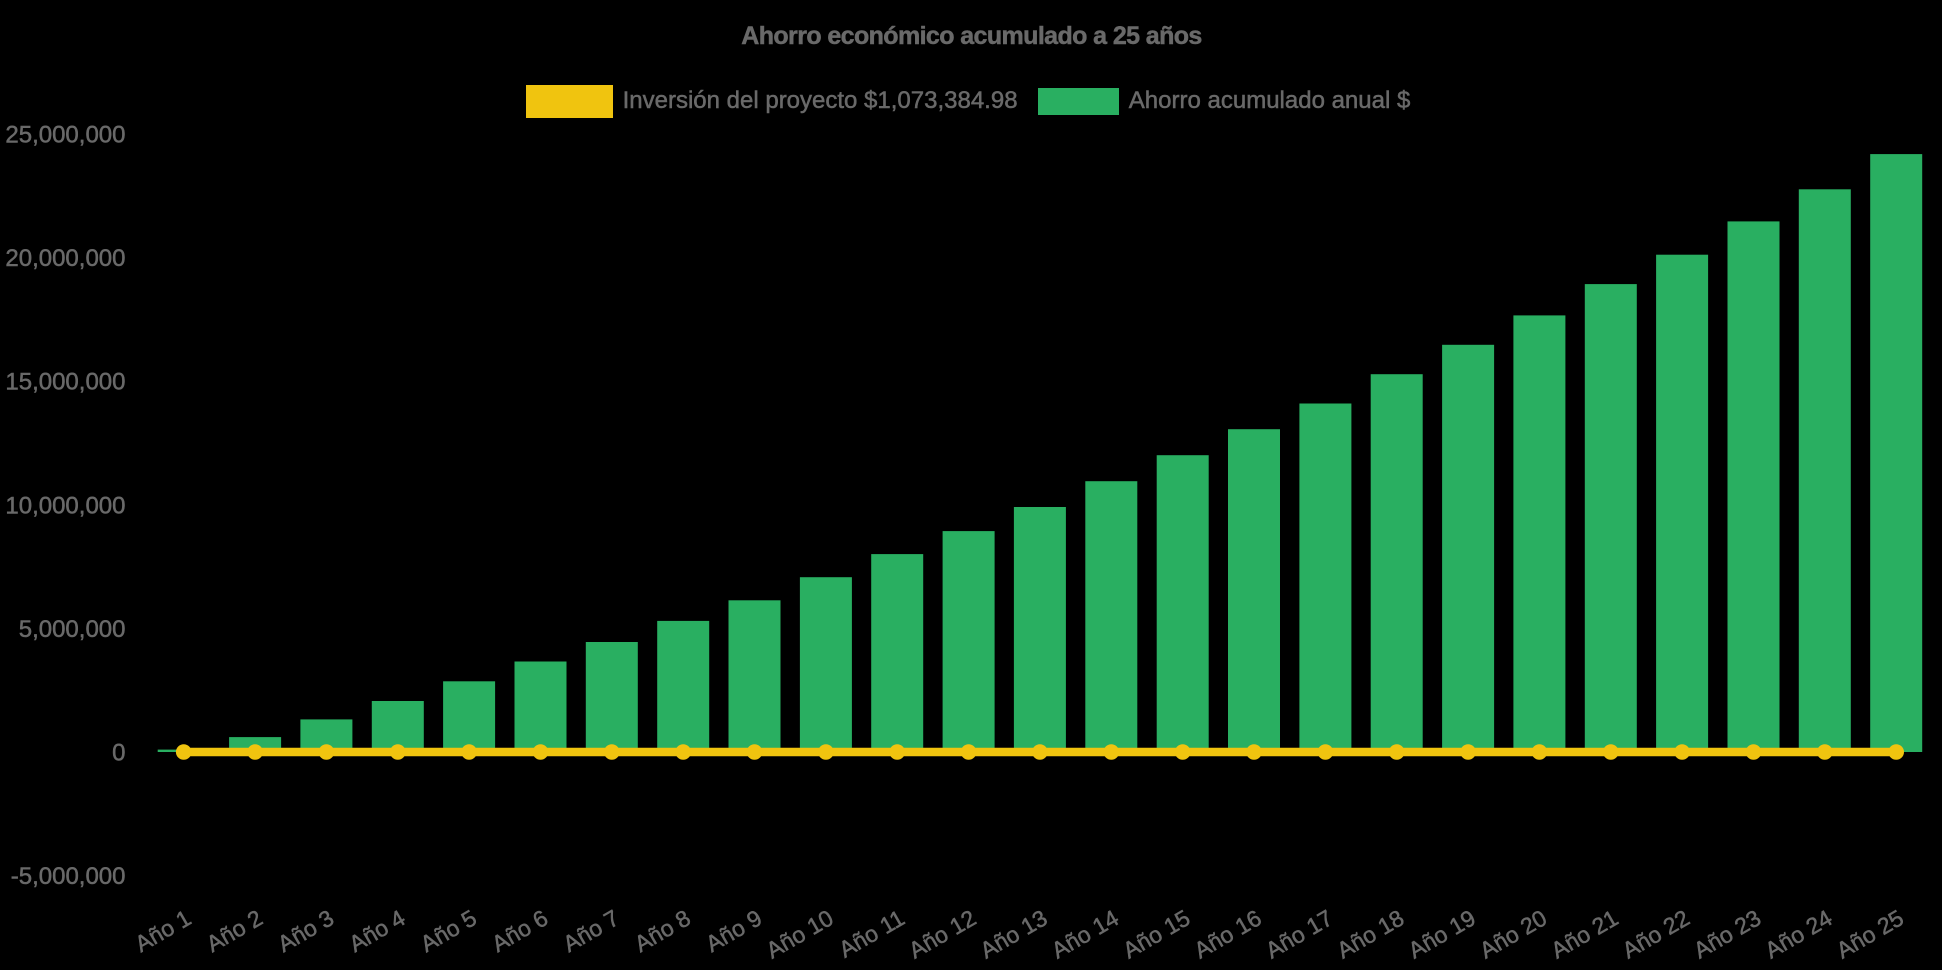 This screenshot has height=970, width=1942. I want to click on svg-text:Ahorro económico acumulado a 2: Ahorro económico acumulado a 25 años, so click(971, 36).